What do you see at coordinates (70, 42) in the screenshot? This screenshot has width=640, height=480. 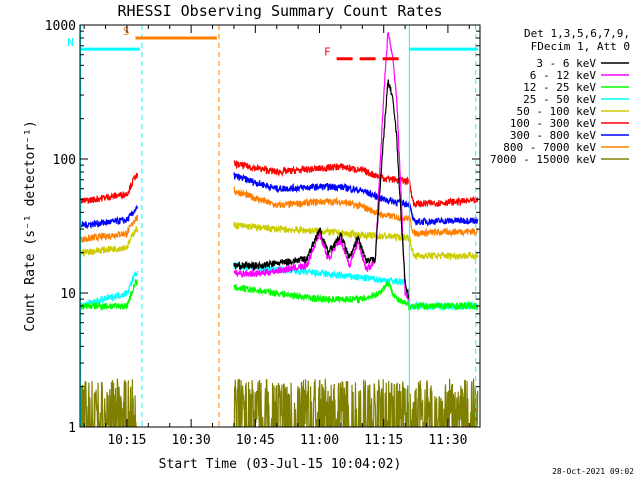 I see `flag-label: N` at bounding box center [70, 42].